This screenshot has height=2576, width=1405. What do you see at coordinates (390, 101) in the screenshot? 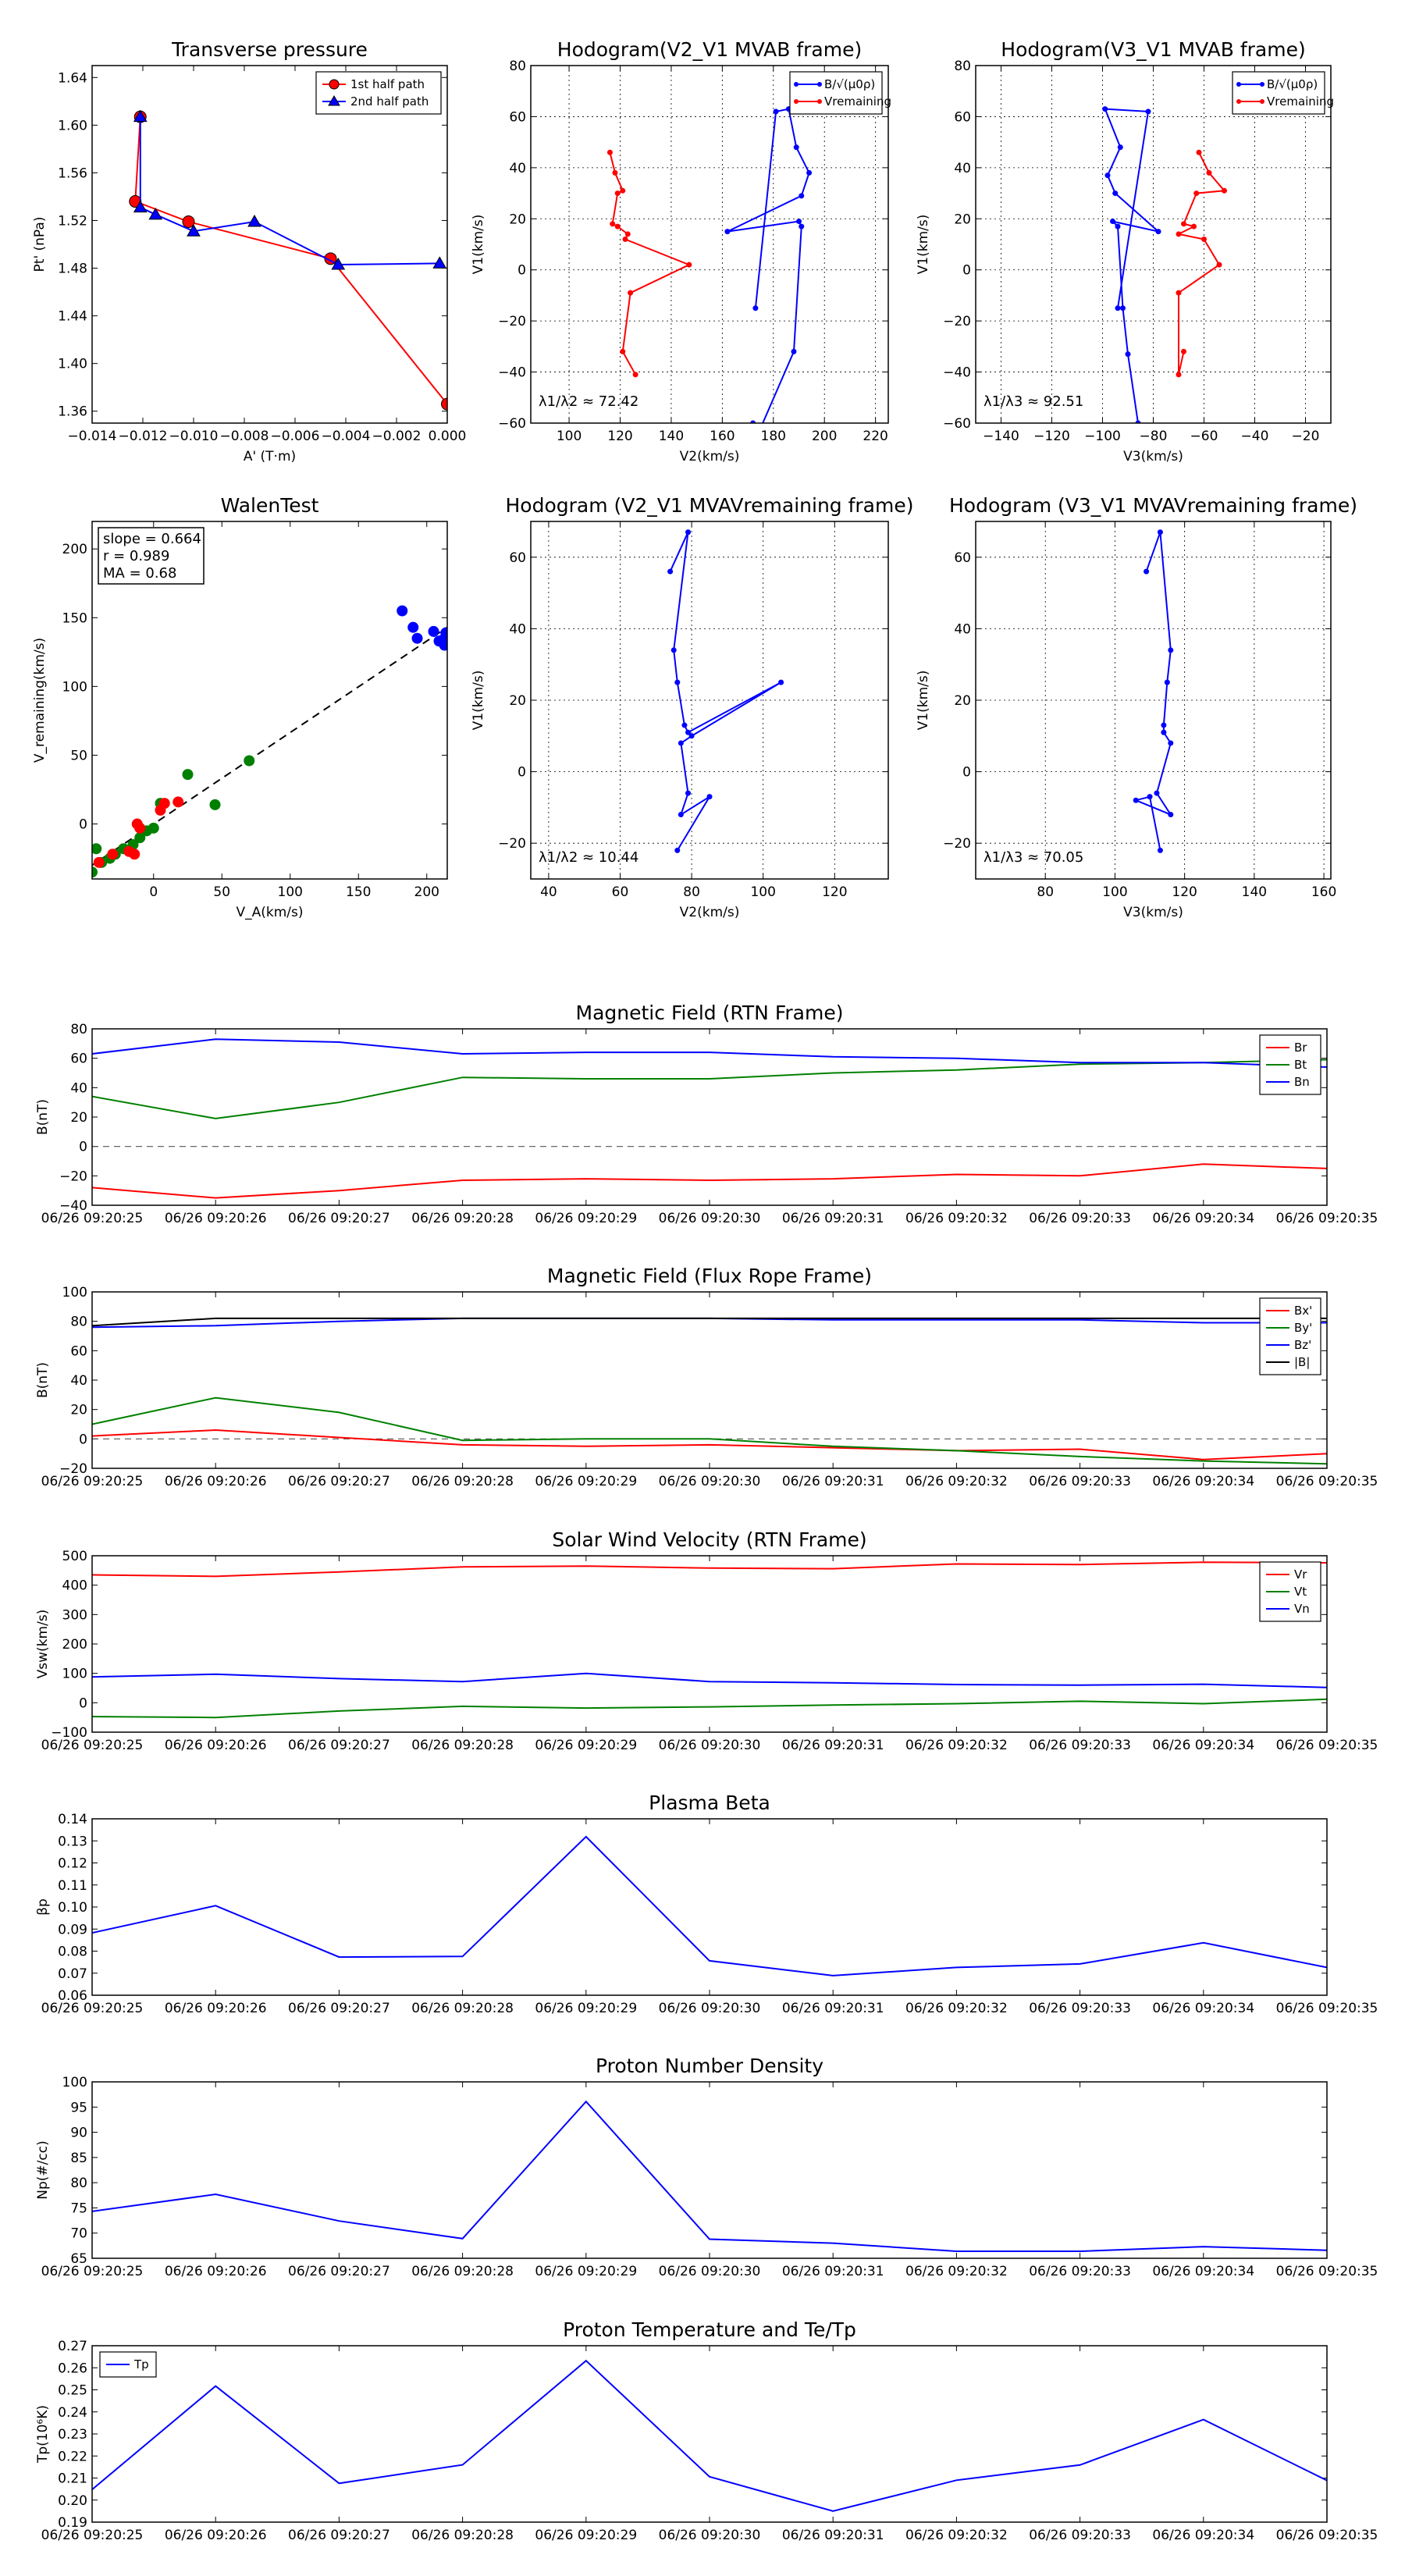
I see `legend-label: 2nd half path` at bounding box center [390, 101].